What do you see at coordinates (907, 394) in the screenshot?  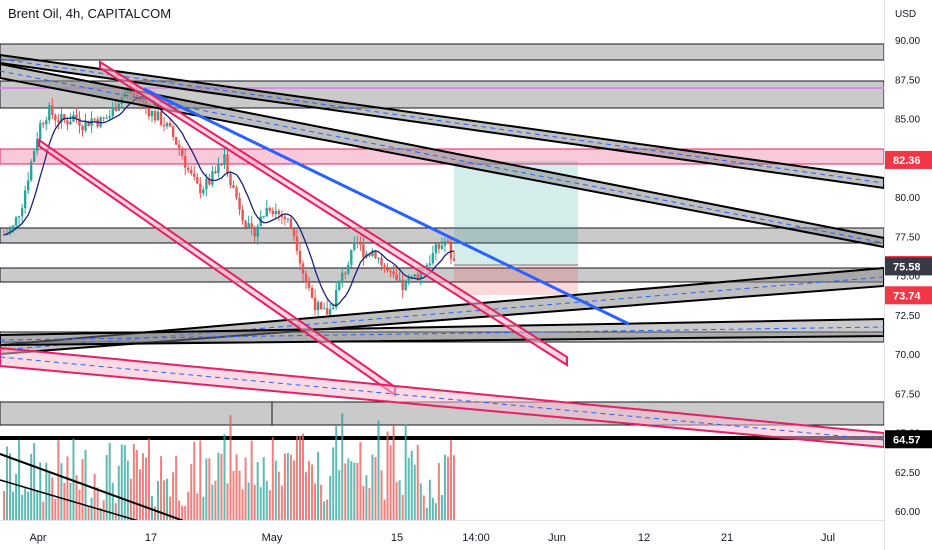 I see `price-tick-label: 67.50` at bounding box center [907, 394].